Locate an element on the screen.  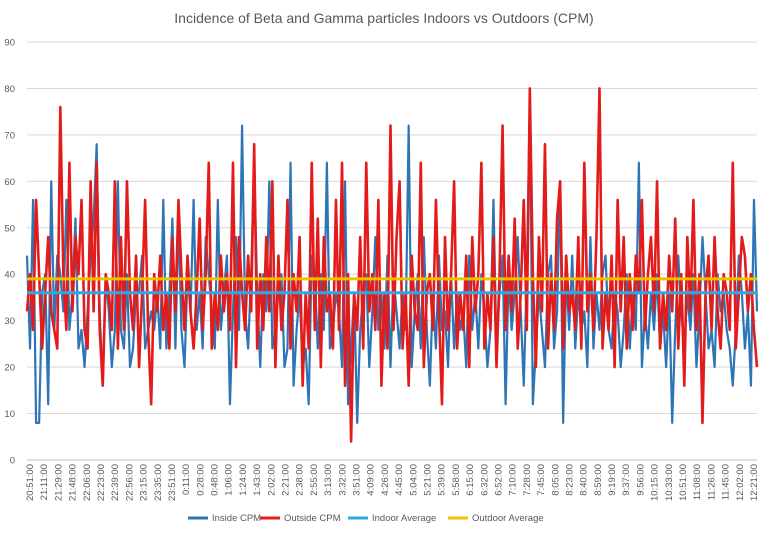
x-tick-label: 7:28:00 is located at coordinates (527, 480).